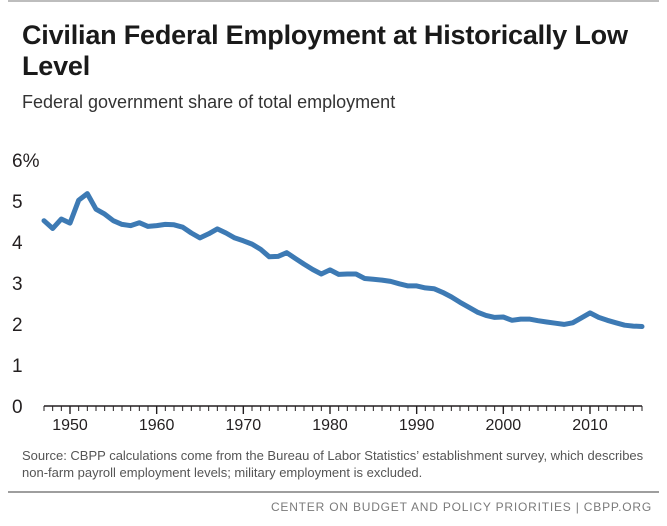 Image resolution: width=667 pixels, height=526 pixels. I want to click on x-tick-label: 1990, so click(417, 425).